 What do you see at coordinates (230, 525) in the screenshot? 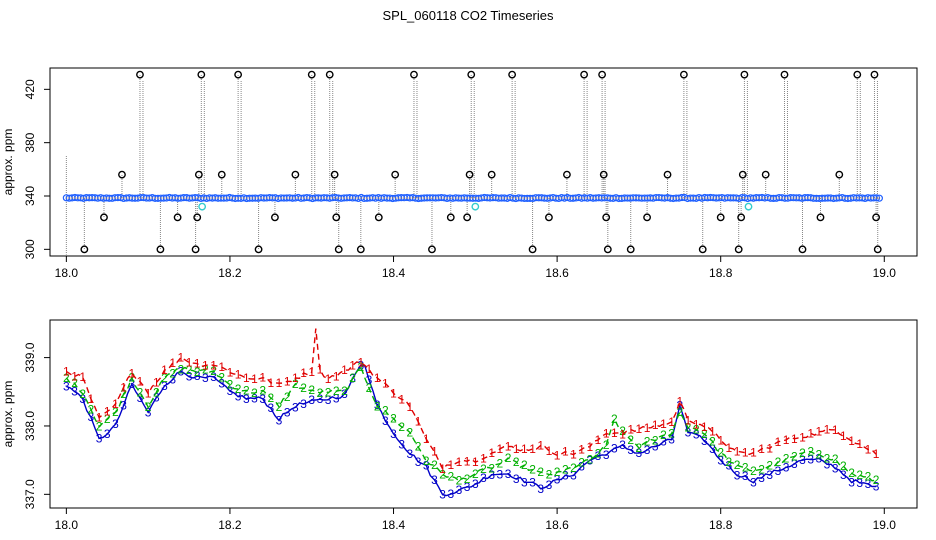
I see `bottom-x-tick-label: 18.2` at bounding box center [230, 525].